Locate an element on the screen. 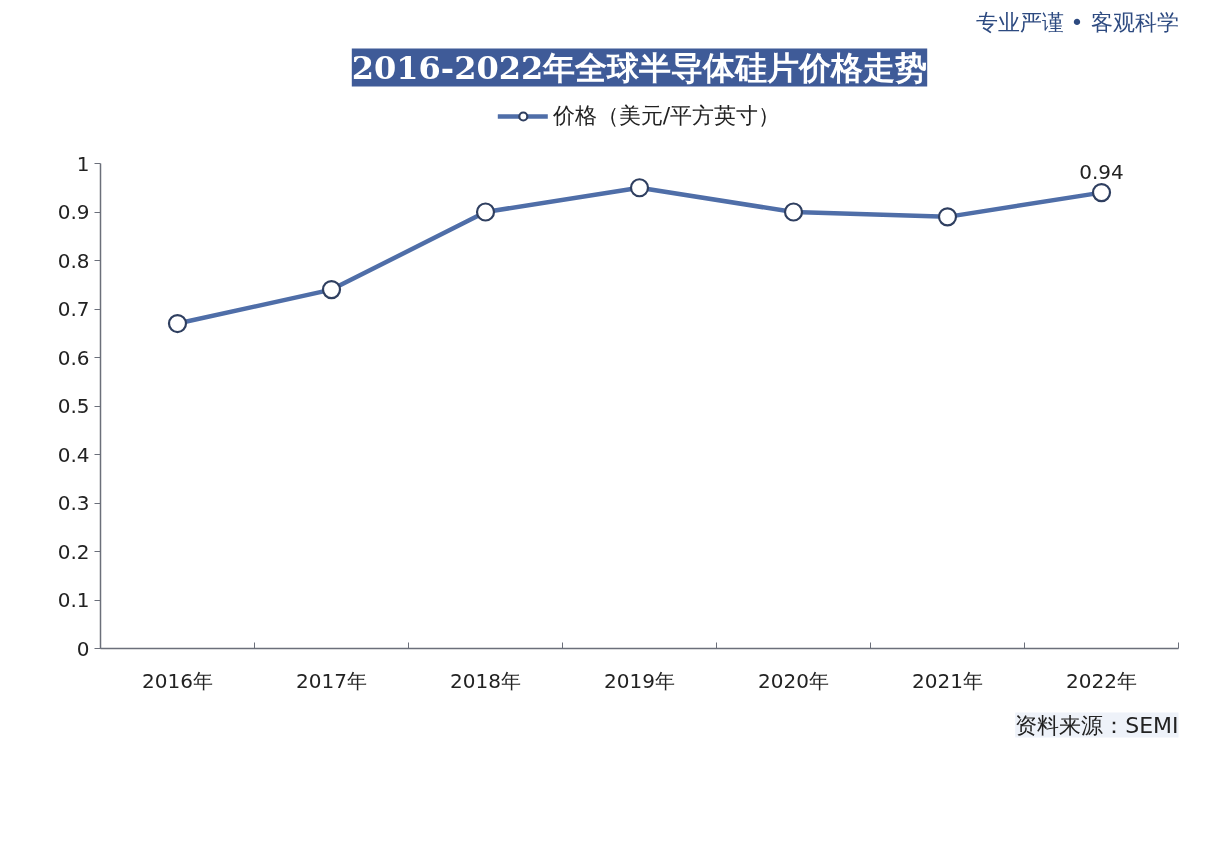  y-tick-label: 0.4 is located at coordinates (73, 454).